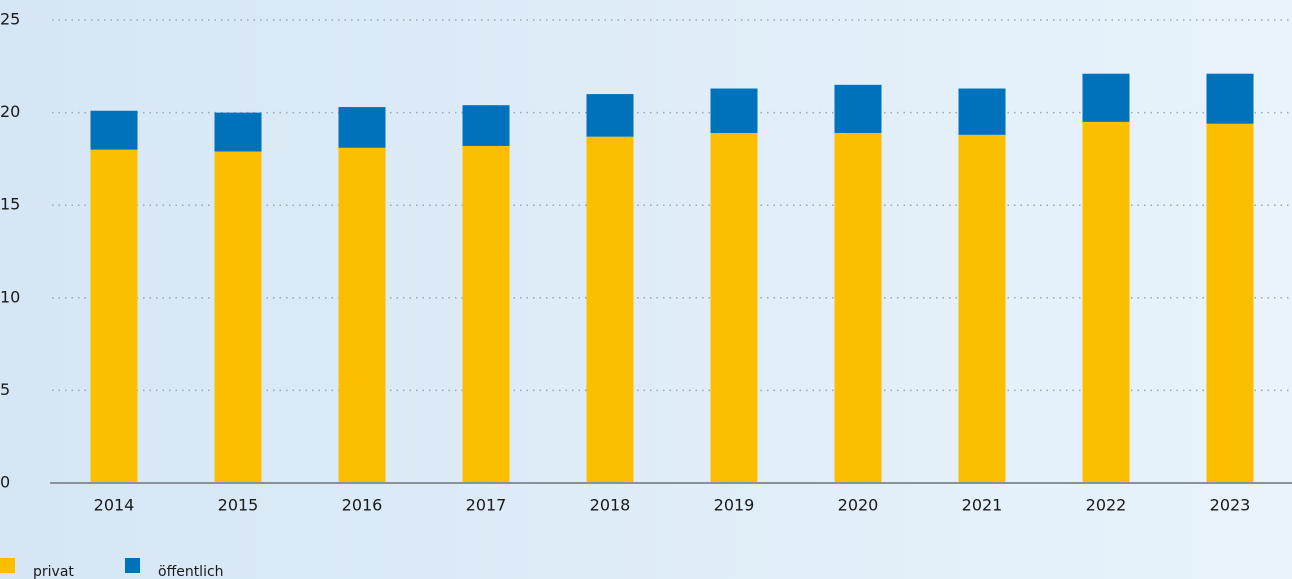 The width and height of the screenshot is (1292, 579). Describe the element at coordinates (610, 505) in the screenshot. I see `x-tick-label: 2018` at that location.